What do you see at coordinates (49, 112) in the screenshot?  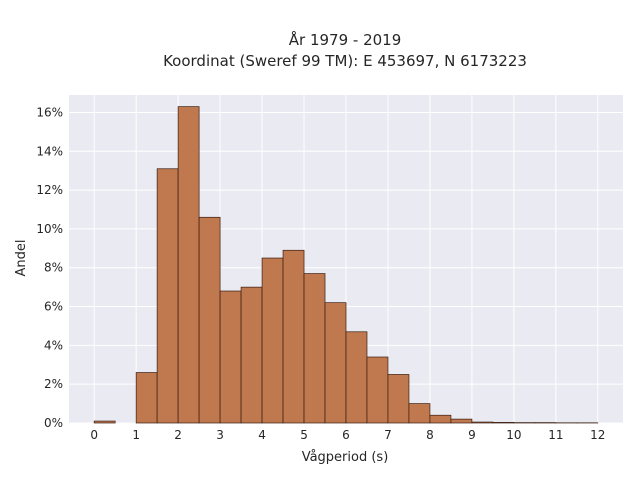 I see `y-tick-label: 16%` at bounding box center [49, 112].